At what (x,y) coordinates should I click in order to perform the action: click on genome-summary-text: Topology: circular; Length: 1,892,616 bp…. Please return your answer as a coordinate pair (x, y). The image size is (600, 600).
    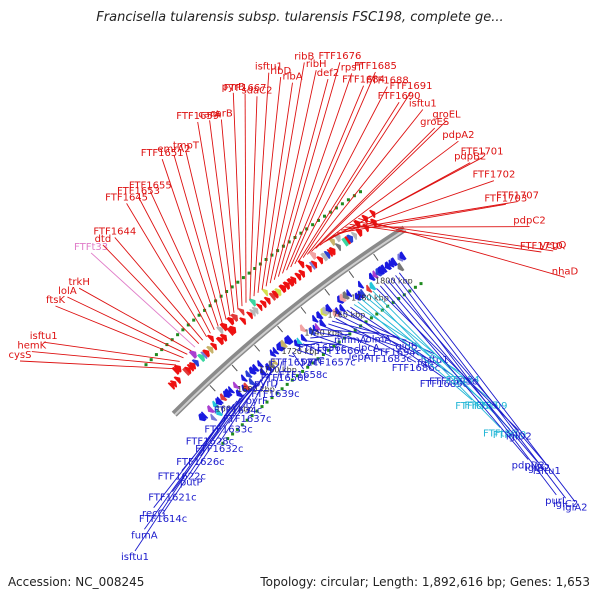
    Looking at the image, I should click on (425, 582).